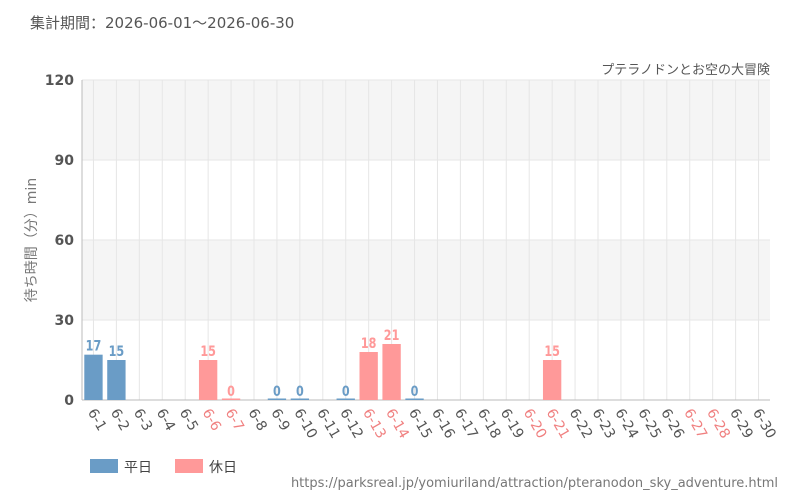 The image size is (800, 504). Describe the element at coordinates (279, 420) in the screenshot. I see `x-tick-label: 6-9` at that location.